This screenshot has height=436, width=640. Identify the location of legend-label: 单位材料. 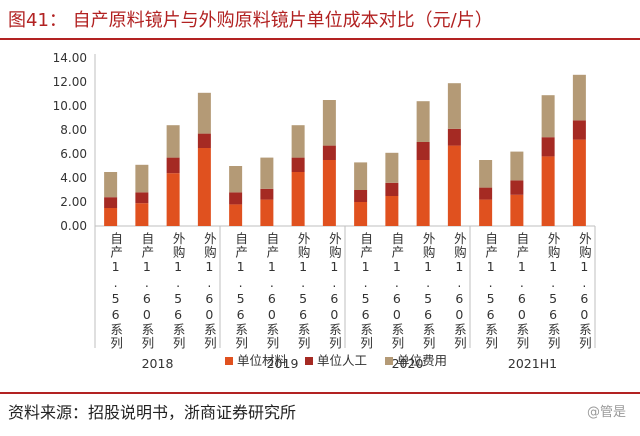
(262, 360).